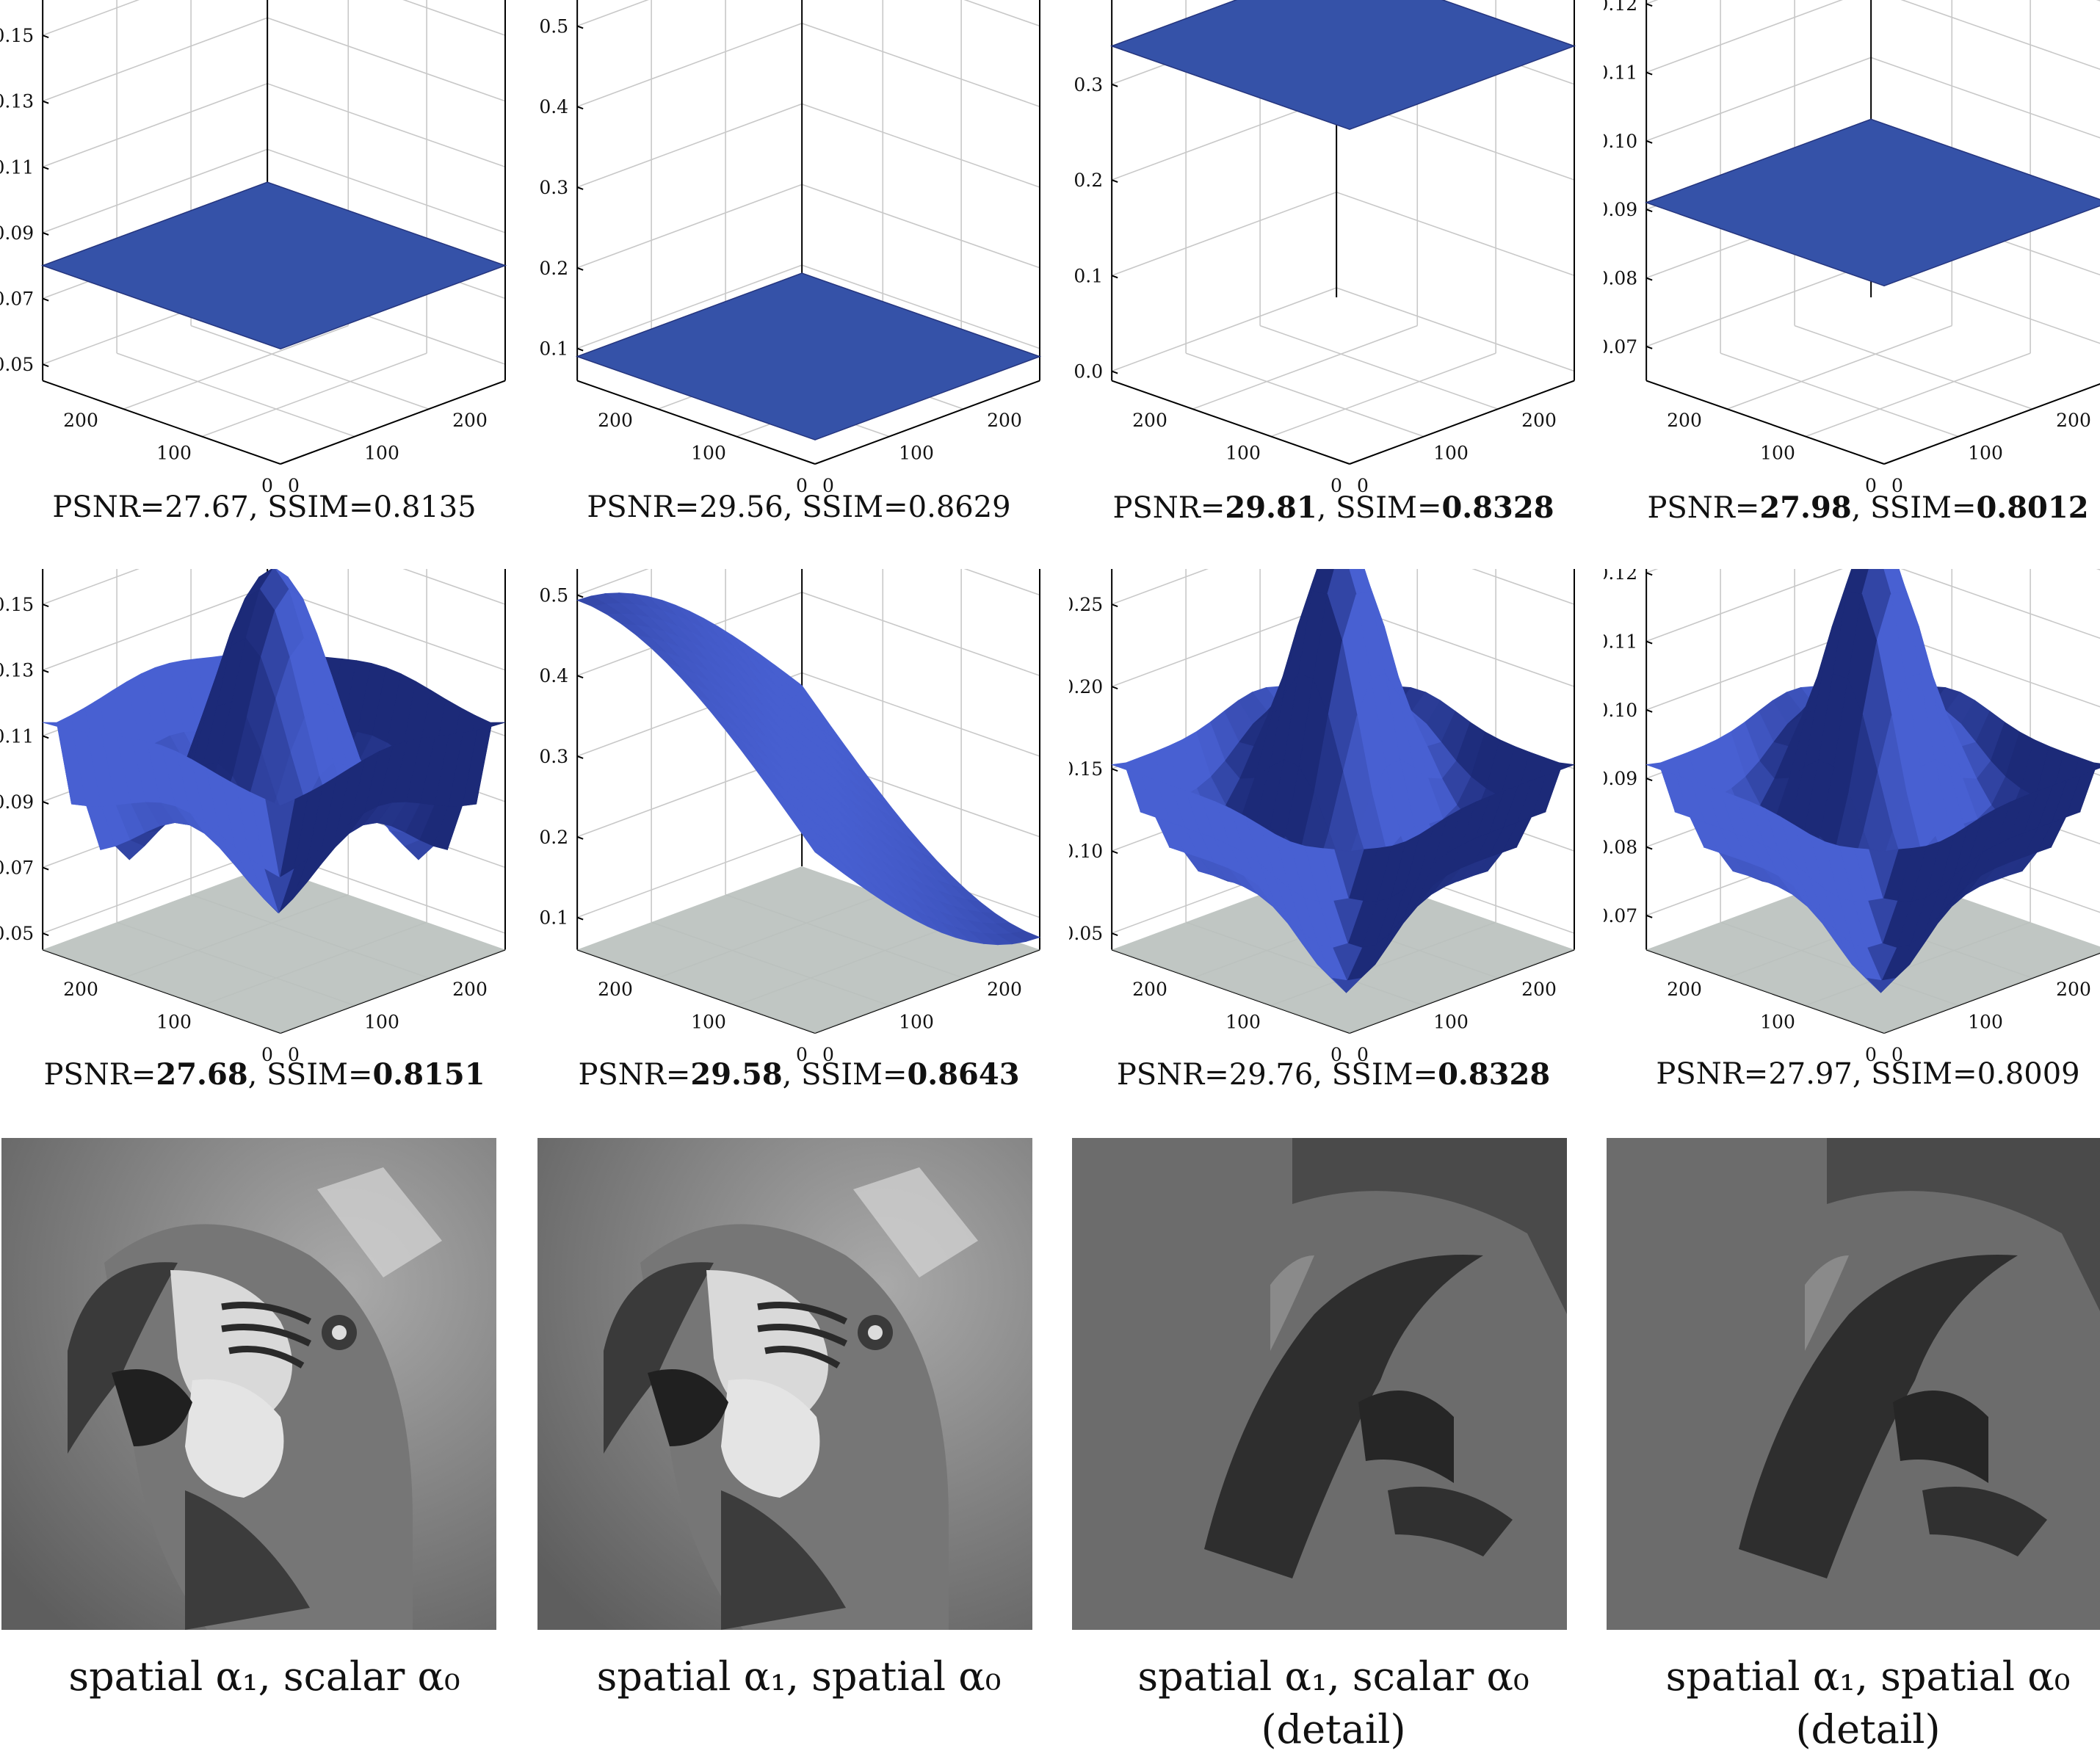  I want to click on metric-row1-col1: PSNR=27.67, SSIM=0.8135, so click(265, 507).